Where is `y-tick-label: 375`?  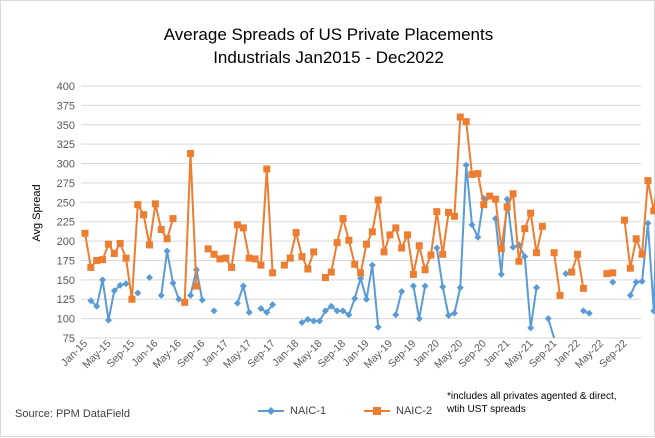
y-tick-label: 375 is located at coordinates (66, 106).